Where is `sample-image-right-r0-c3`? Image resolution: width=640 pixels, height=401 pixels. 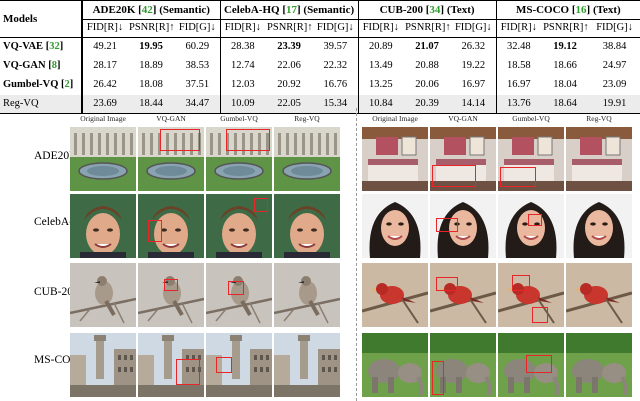 sample-image-right-r0-c3 is located at coordinates (599, 159).